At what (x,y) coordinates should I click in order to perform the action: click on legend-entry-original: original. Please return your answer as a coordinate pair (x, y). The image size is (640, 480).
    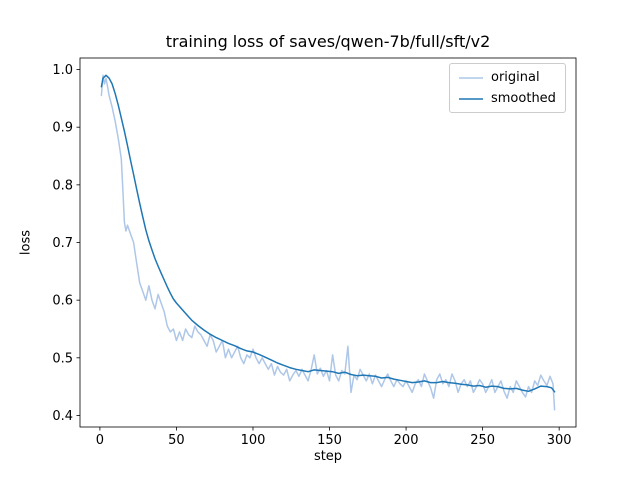
    Looking at the image, I should click on (507, 77).